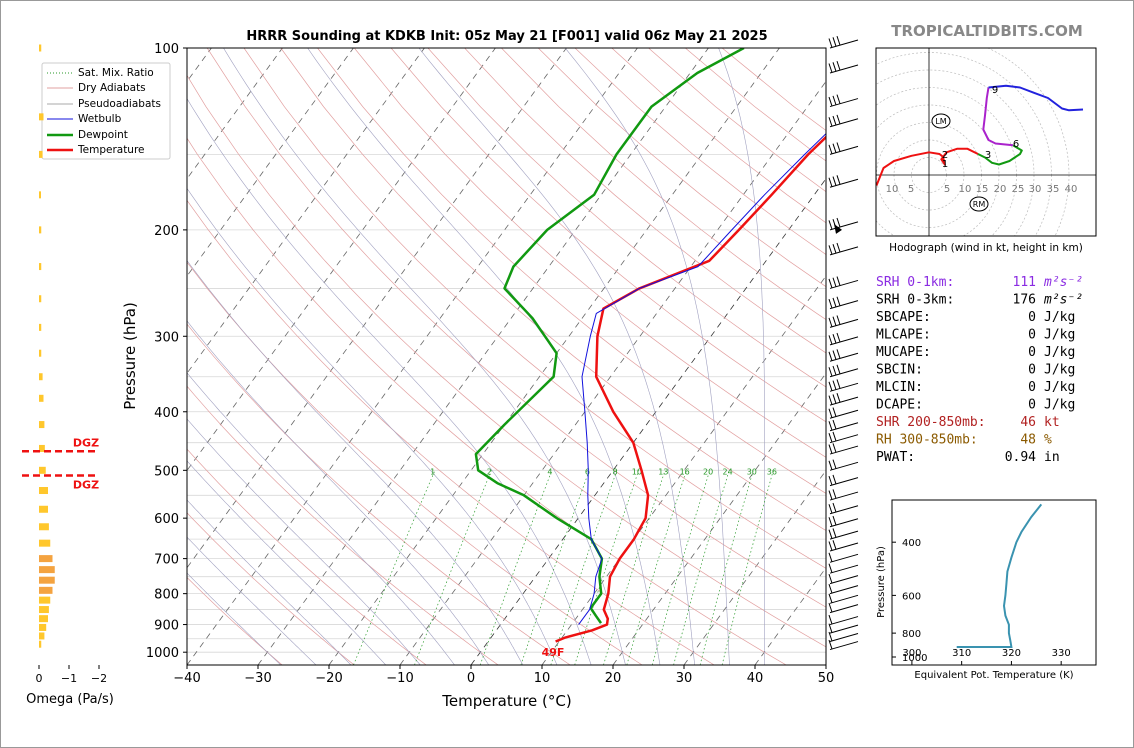 This screenshot has height=748, width=1134. I want to click on hodo-marker-label: LM, so click(940, 121).